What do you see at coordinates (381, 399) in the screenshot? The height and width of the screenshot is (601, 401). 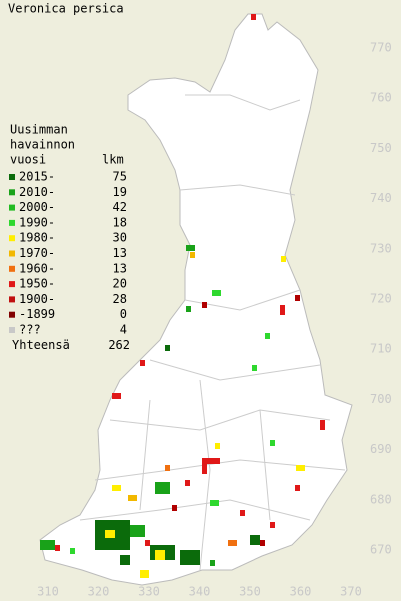 I see `y-grid-label: 700` at bounding box center [381, 399].